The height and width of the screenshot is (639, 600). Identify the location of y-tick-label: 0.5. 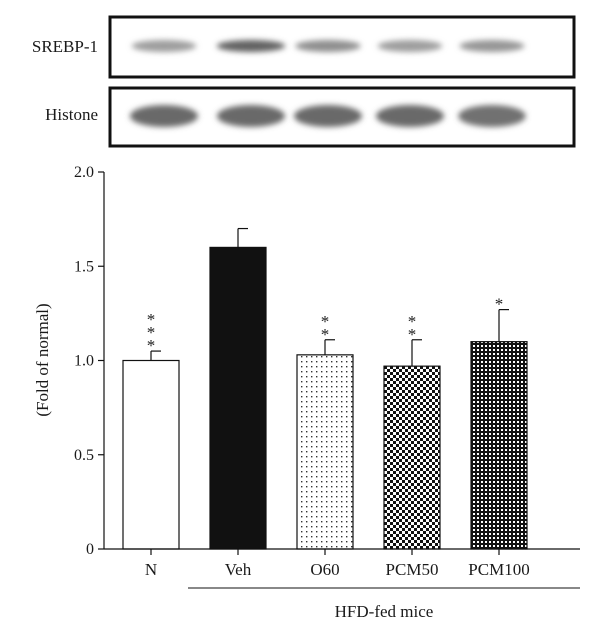
(84, 455).